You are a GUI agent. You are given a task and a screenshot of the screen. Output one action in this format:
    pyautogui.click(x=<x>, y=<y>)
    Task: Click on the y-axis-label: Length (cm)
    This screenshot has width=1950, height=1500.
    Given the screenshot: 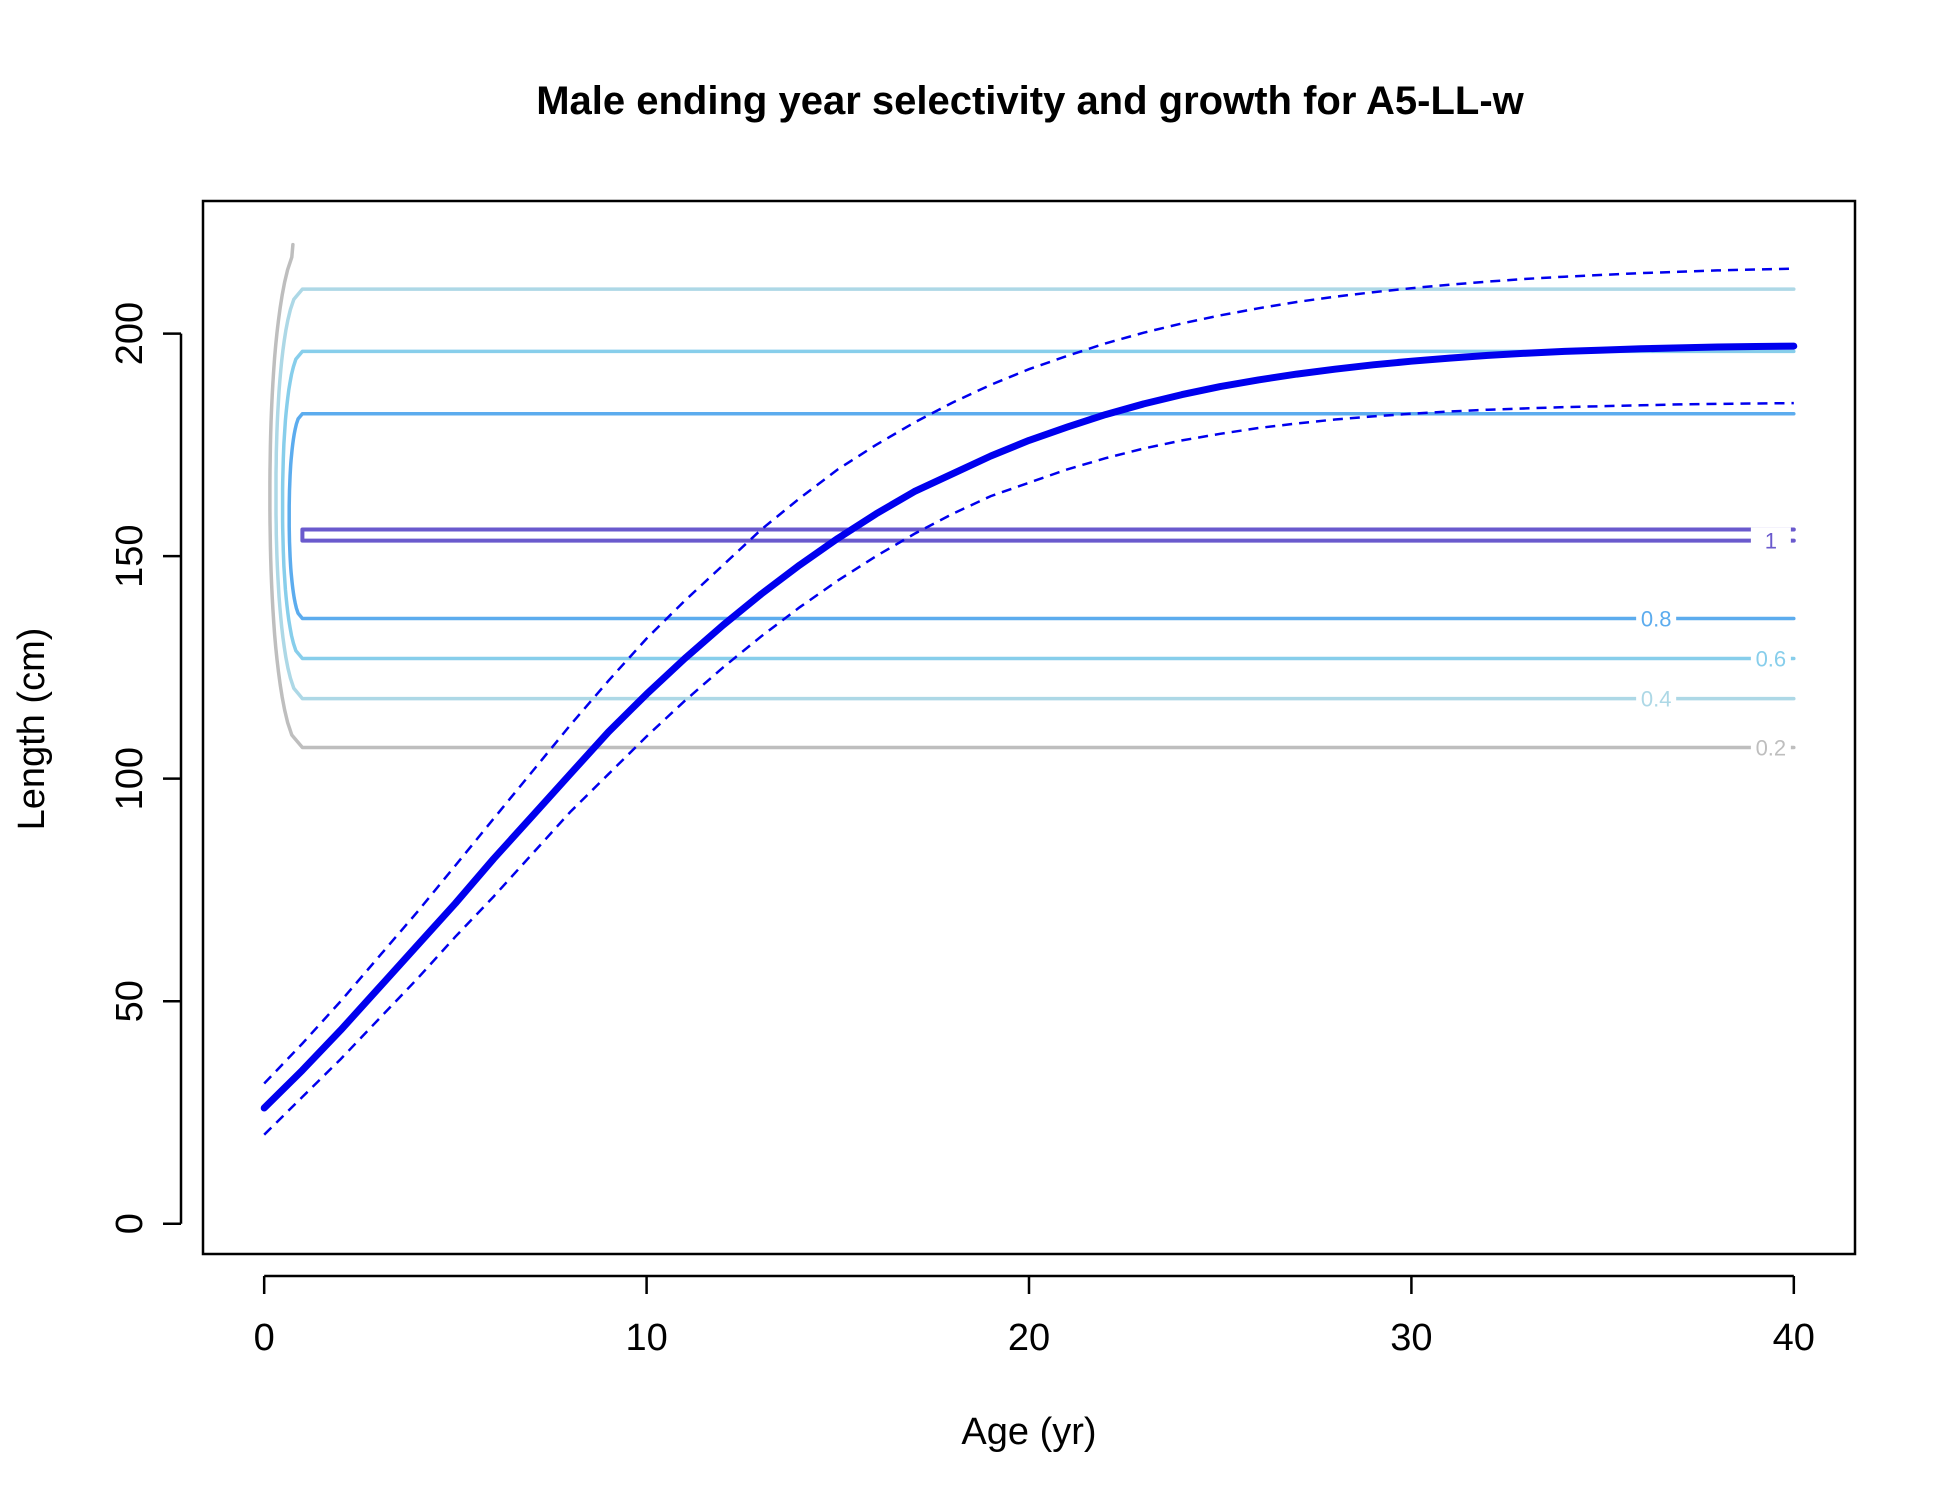 What is the action you would take?
    pyautogui.click(x=32, y=729)
    